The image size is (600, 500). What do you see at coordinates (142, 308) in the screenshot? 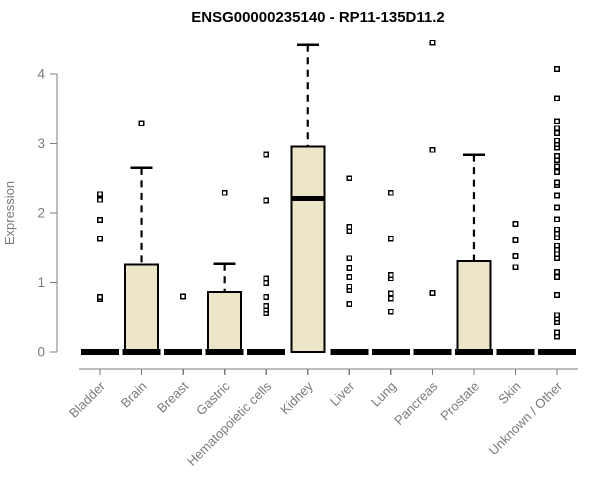
I see `box-brain` at bounding box center [142, 308].